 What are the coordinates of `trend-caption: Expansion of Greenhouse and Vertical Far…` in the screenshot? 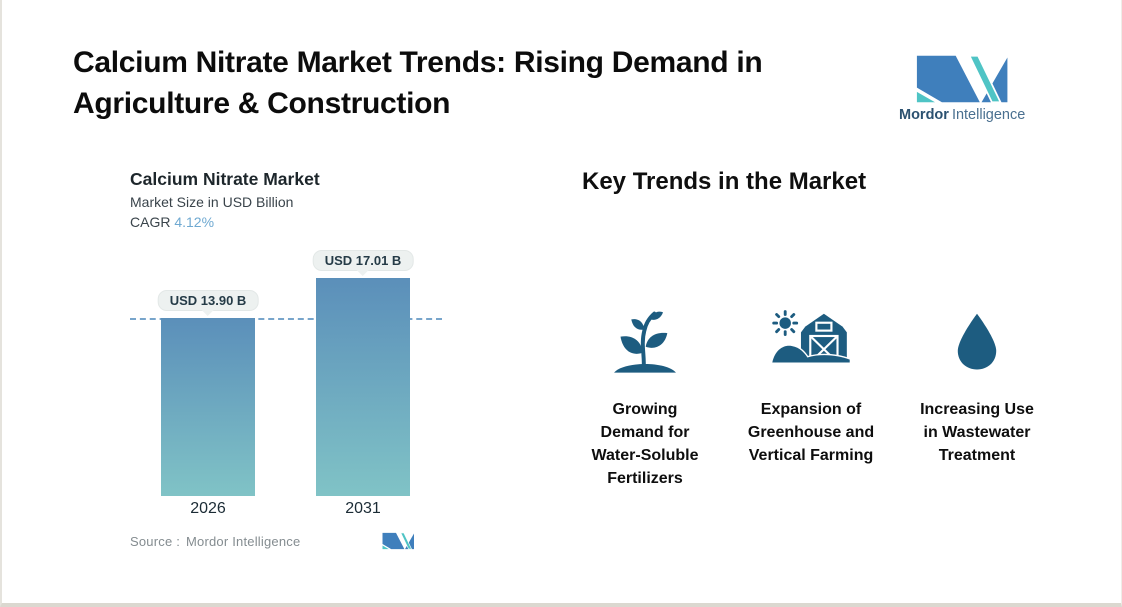 It's located at (811, 432).